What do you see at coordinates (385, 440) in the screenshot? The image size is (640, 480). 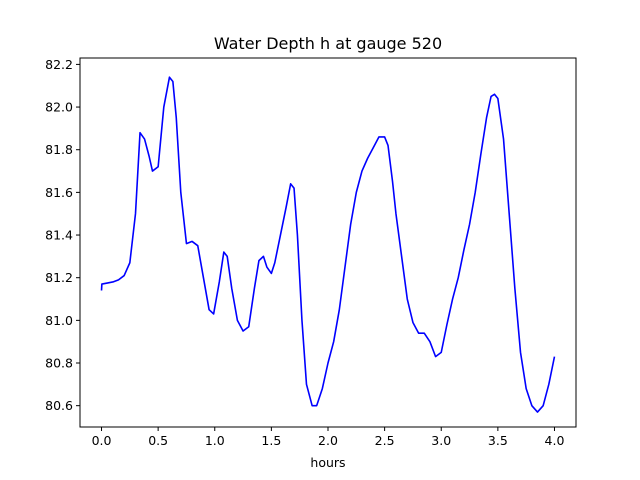 I see `x-tick-label: 2.5` at bounding box center [385, 440].